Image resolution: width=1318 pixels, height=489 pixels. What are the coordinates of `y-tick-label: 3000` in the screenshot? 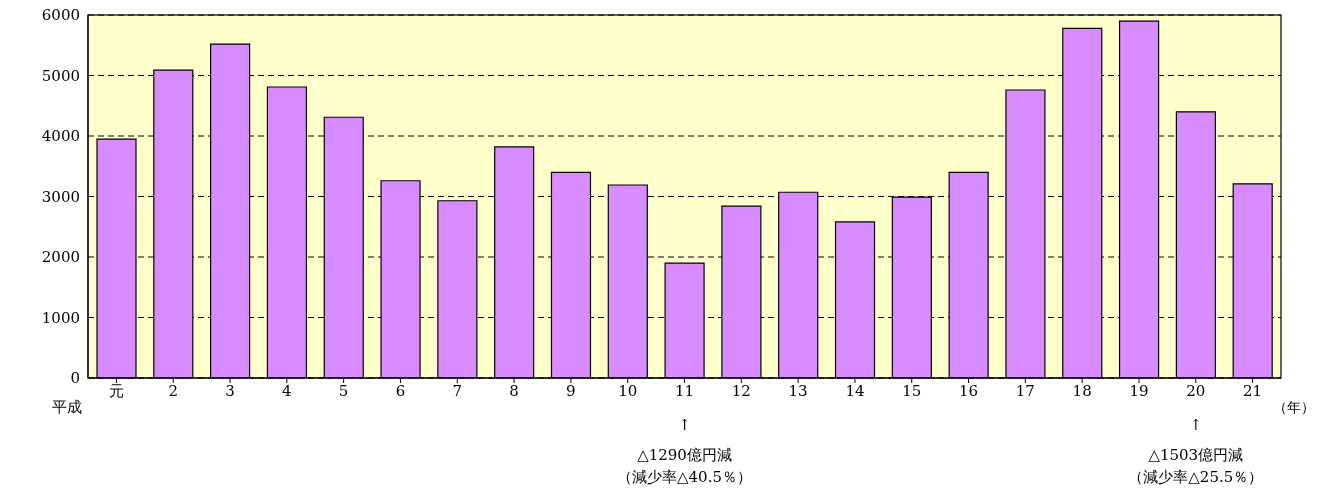 It's located at (60, 196).